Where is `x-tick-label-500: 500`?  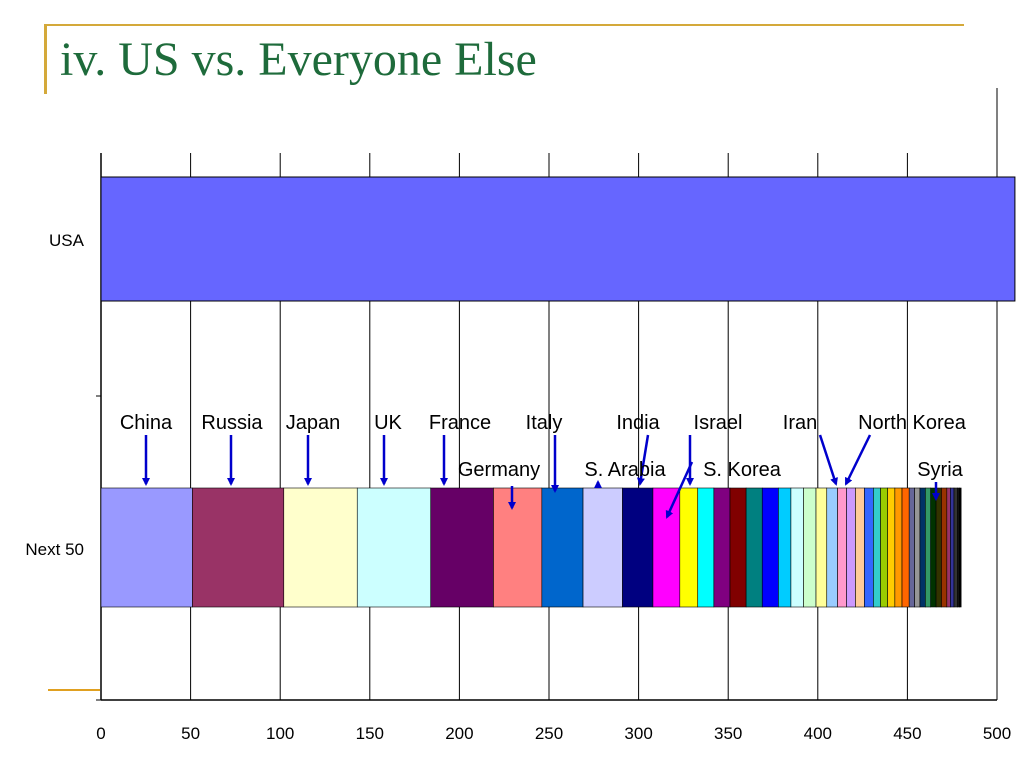
x-tick-label-500: 500 is located at coordinates (997, 733).